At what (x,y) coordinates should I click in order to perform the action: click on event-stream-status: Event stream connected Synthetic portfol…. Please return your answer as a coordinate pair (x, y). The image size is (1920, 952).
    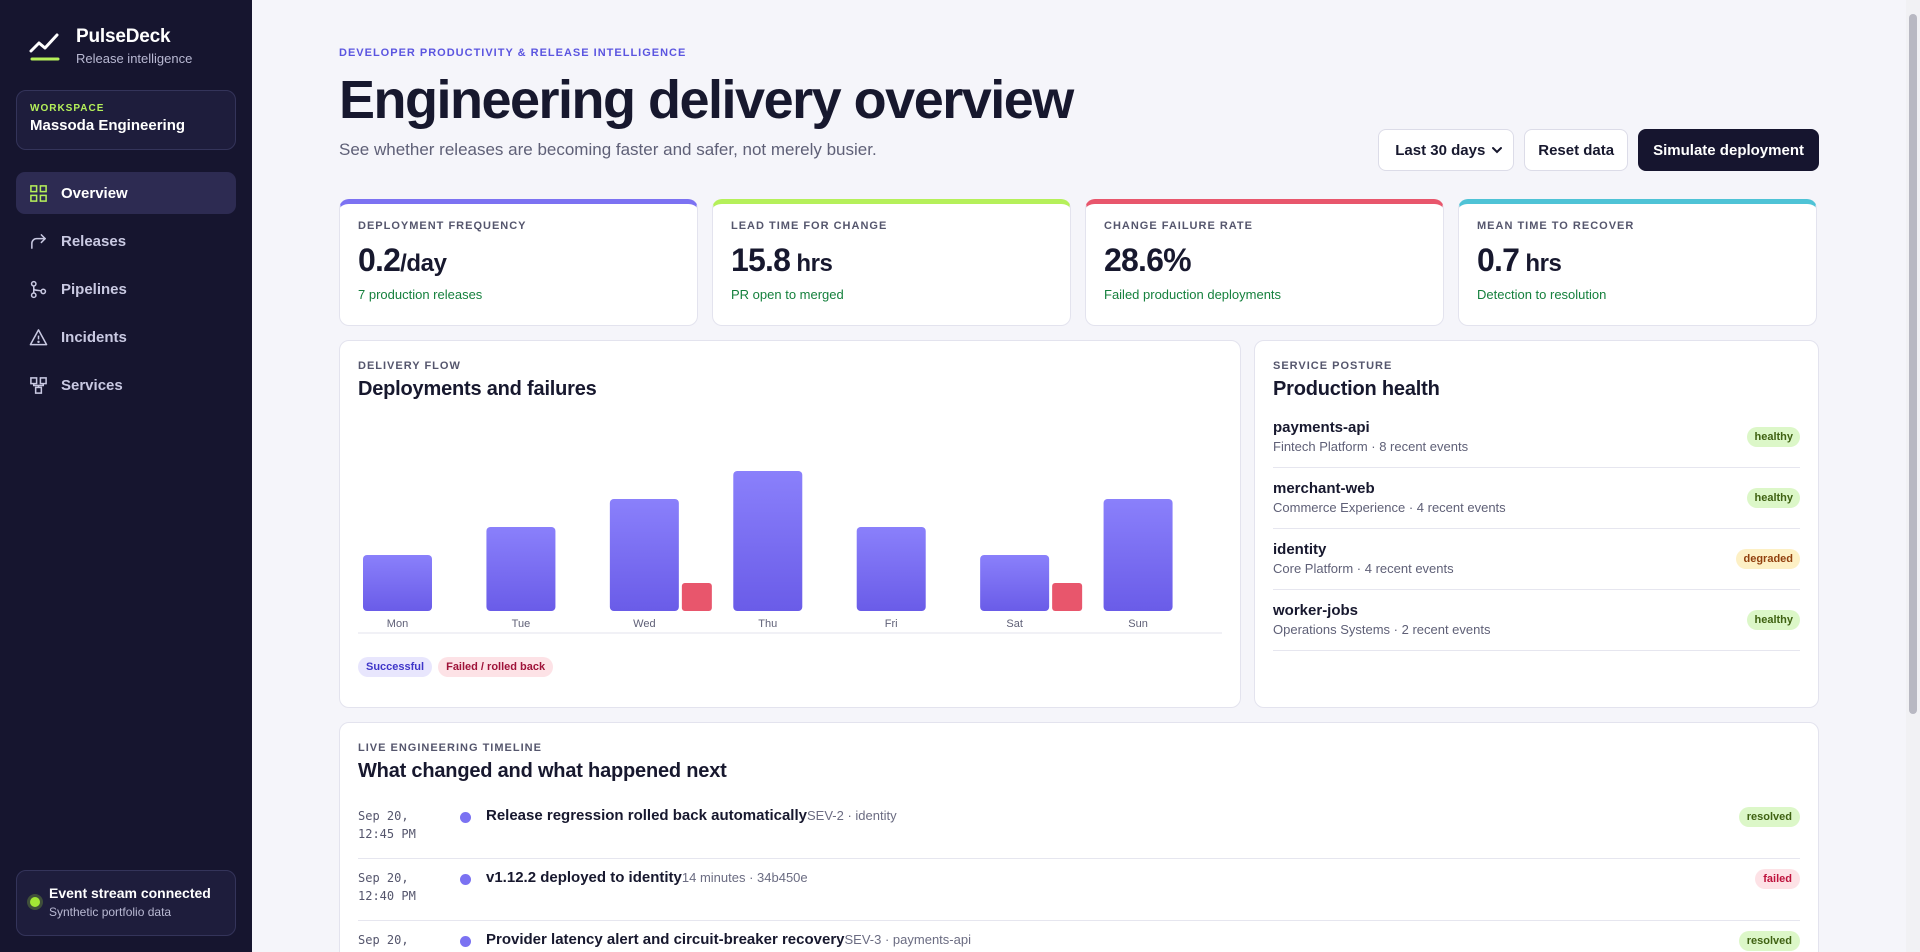
    Looking at the image, I should click on (126, 903).